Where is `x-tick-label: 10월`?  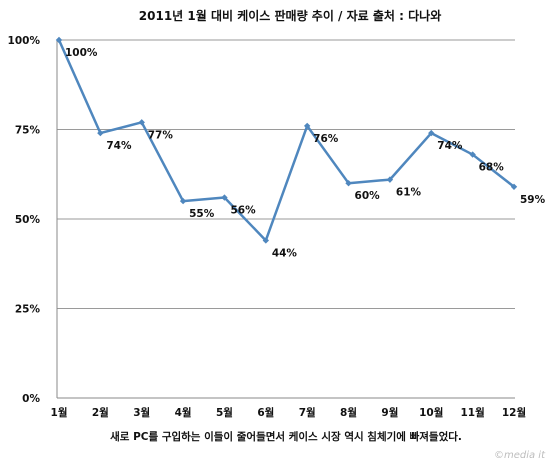 x-tick-label: 10월 is located at coordinates (431, 412).